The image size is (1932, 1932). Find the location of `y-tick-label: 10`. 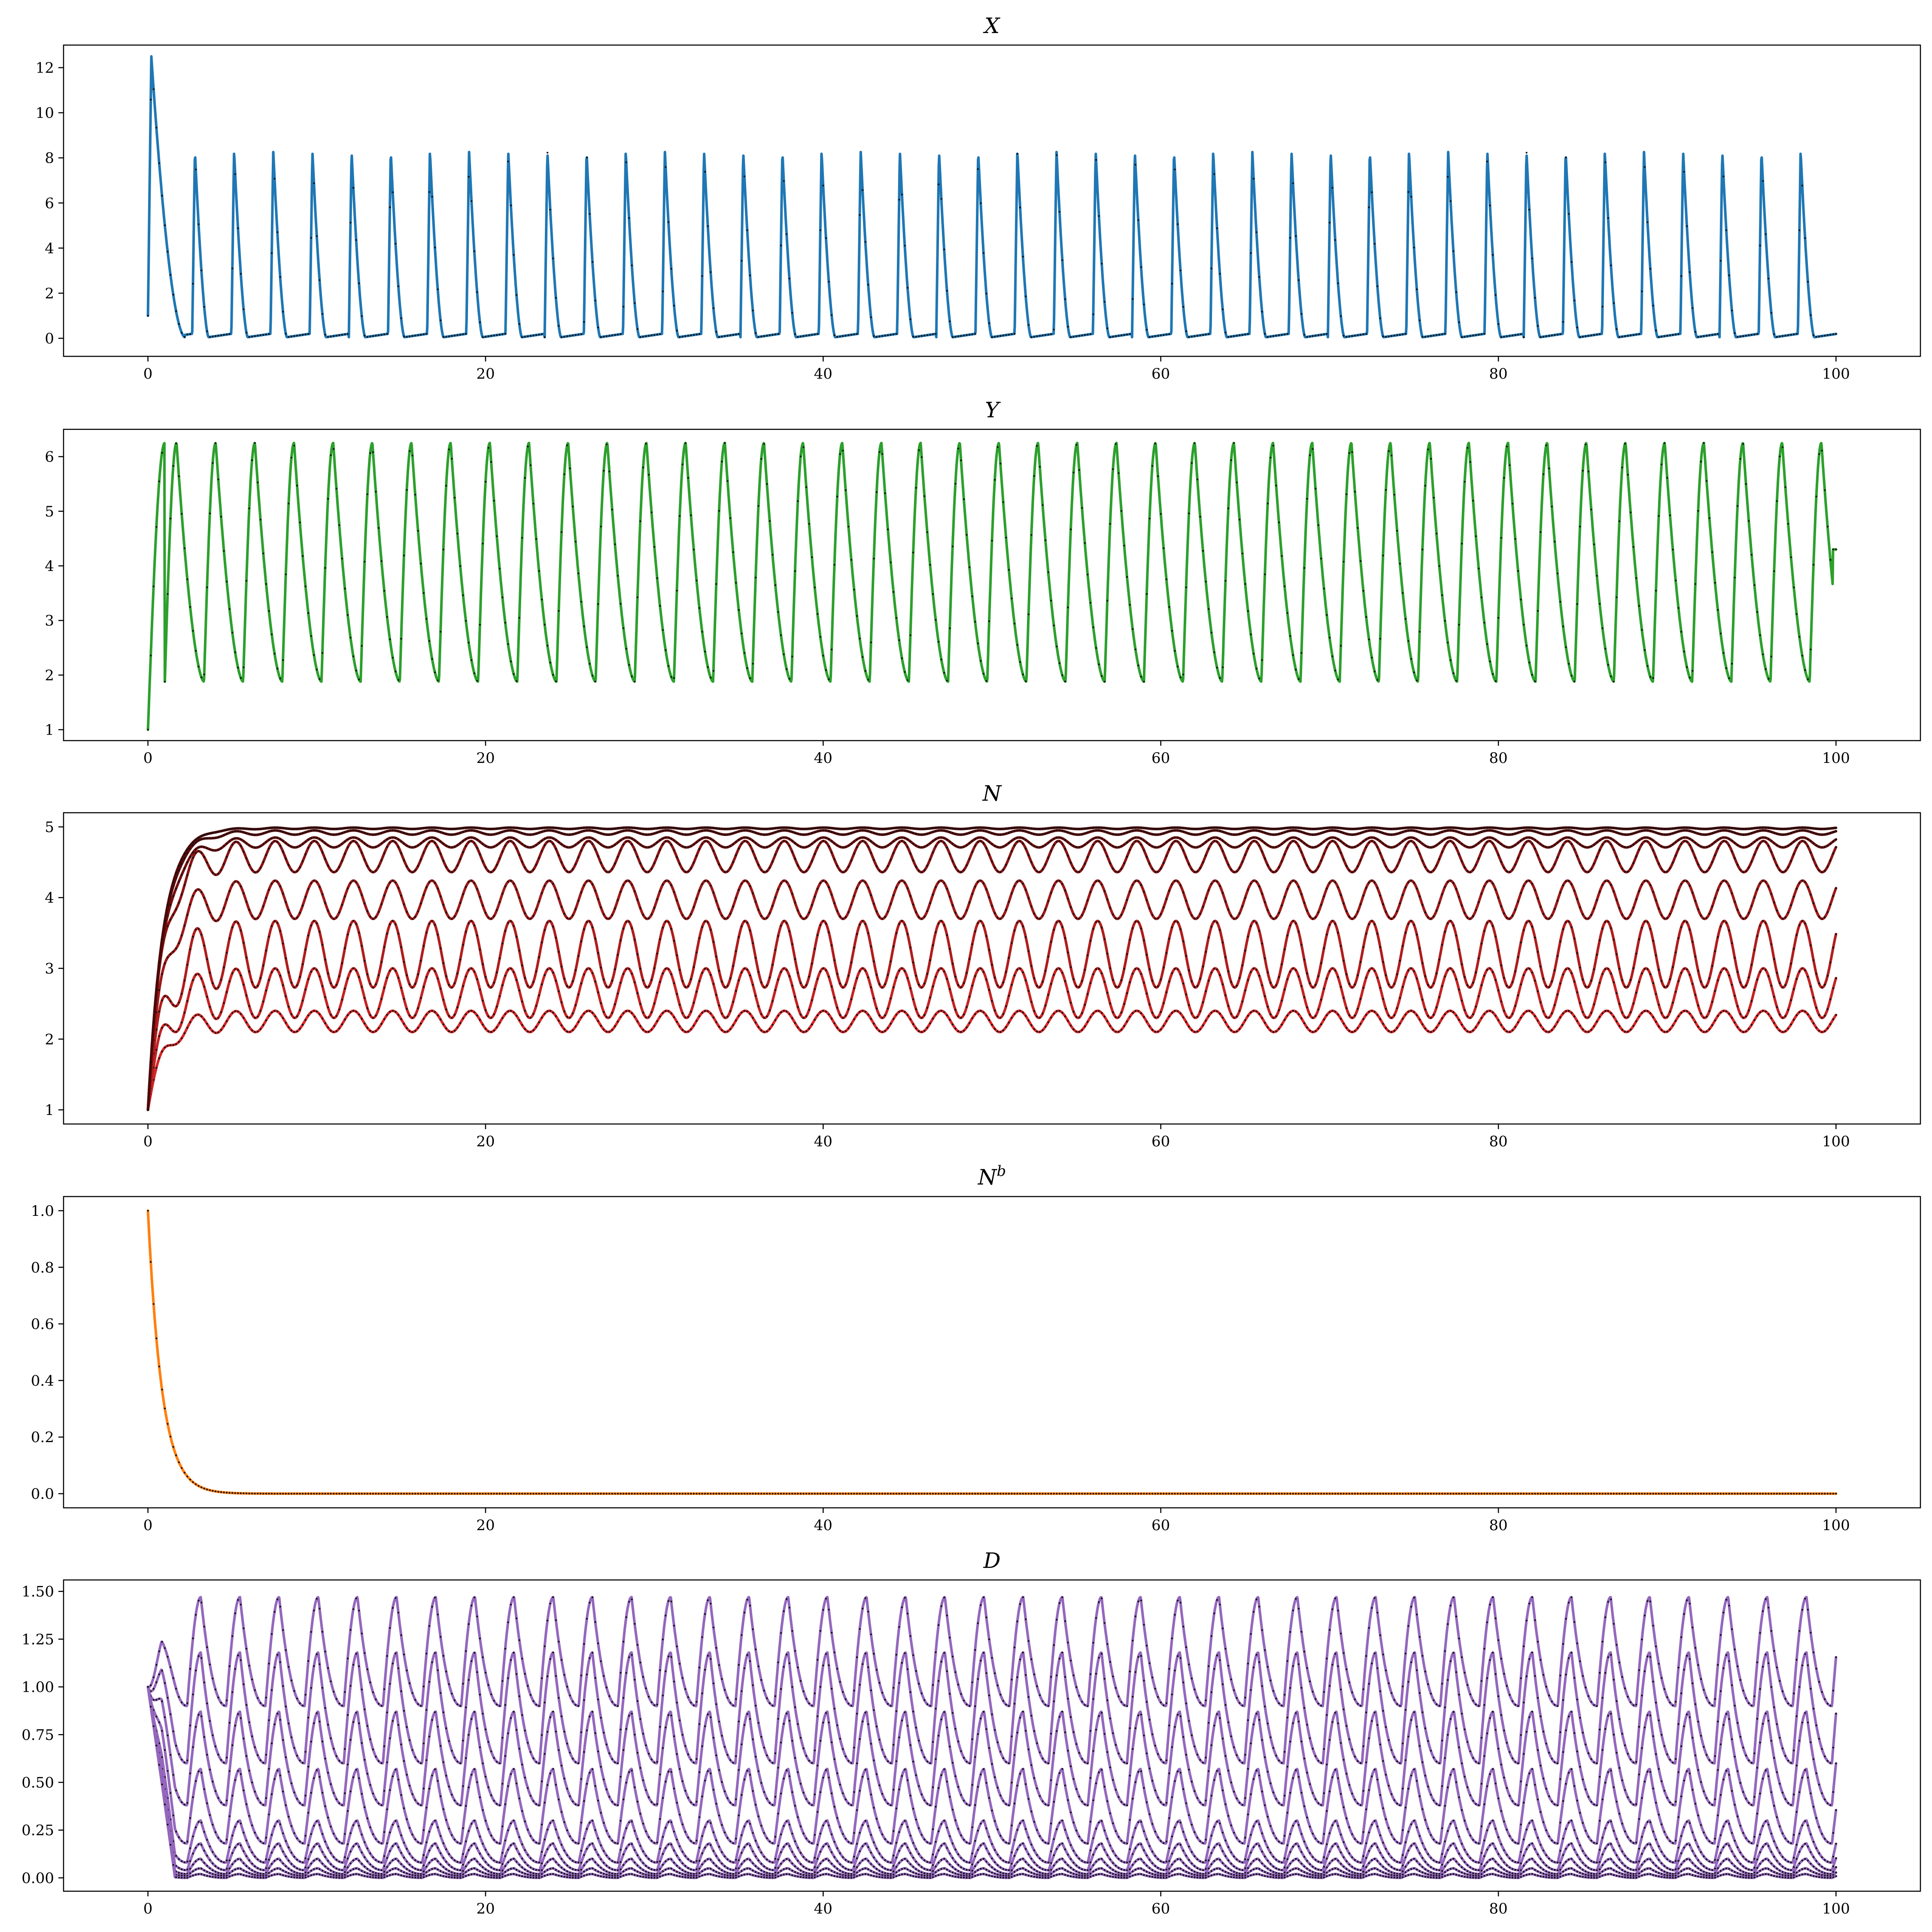

y-tick-label: 10 is located at coordinates (45, 113).